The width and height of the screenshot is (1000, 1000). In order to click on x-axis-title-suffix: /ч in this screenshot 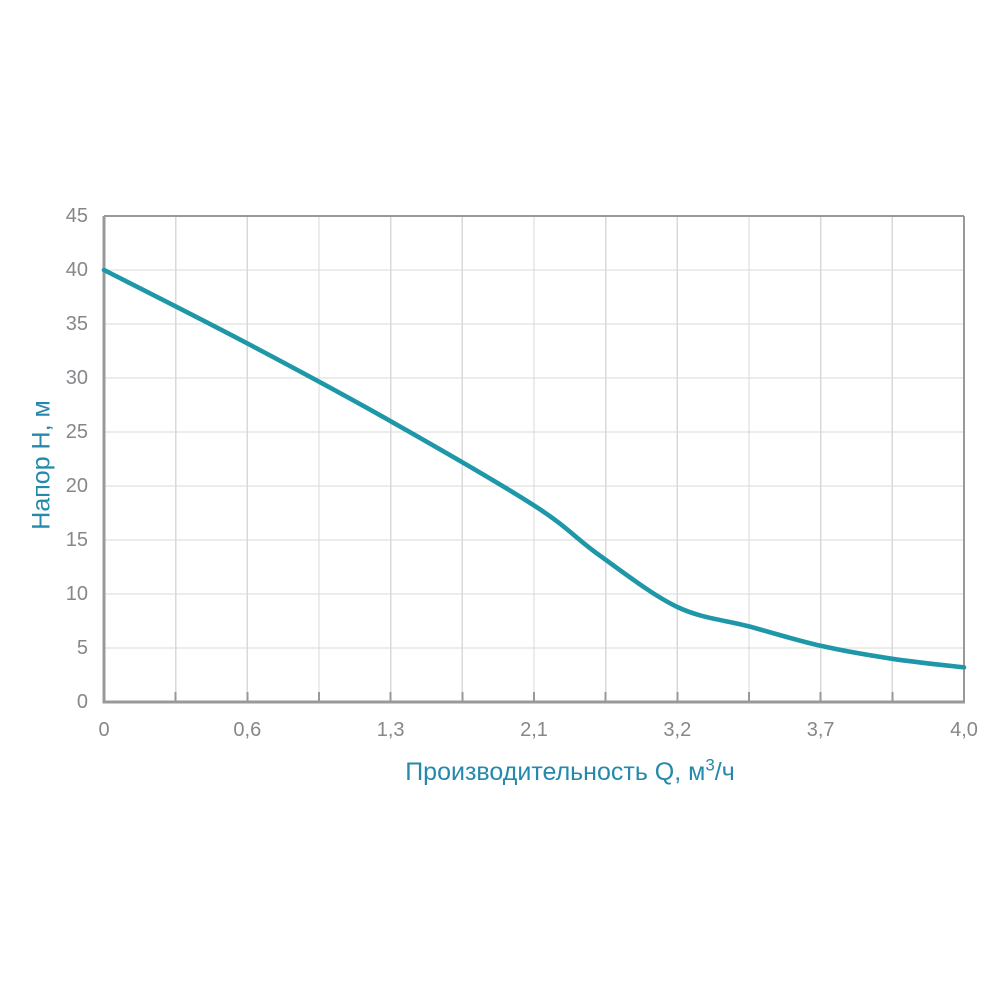, I will do `click(724, 772)`.